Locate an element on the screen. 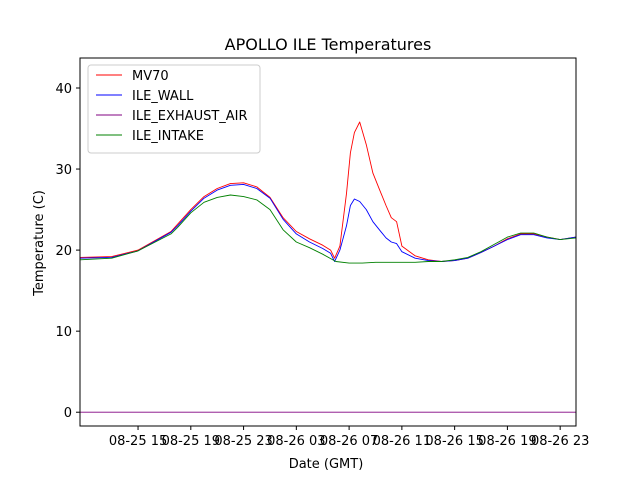  legend: MV70 ILE_WALL ILE_EXHAUST_AIR ILE_INTAKE is located at coordinates (174, 109).